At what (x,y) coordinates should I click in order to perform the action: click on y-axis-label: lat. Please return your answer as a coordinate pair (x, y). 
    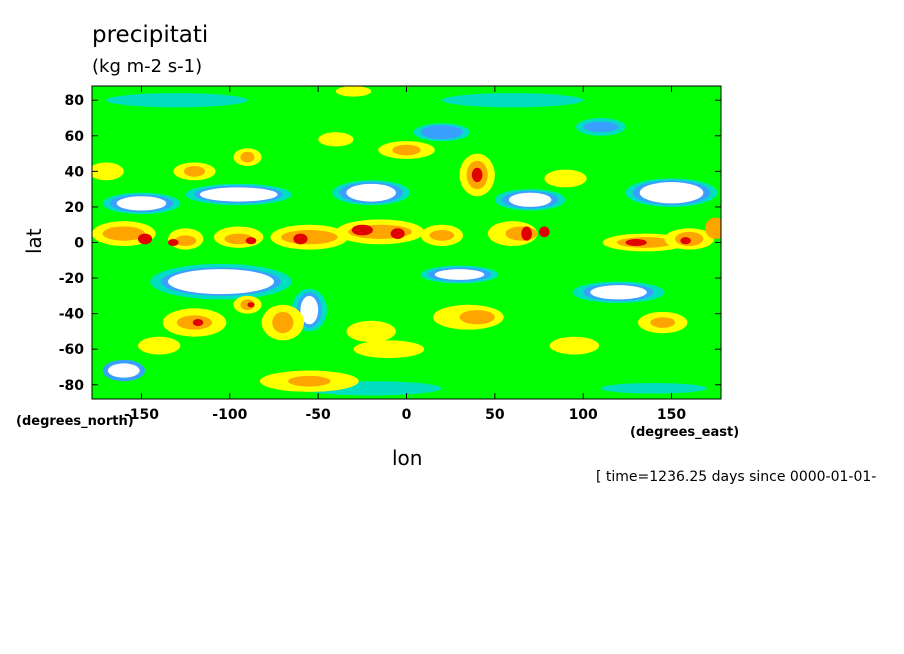
    Looking at the image, I should click on (34, 241).